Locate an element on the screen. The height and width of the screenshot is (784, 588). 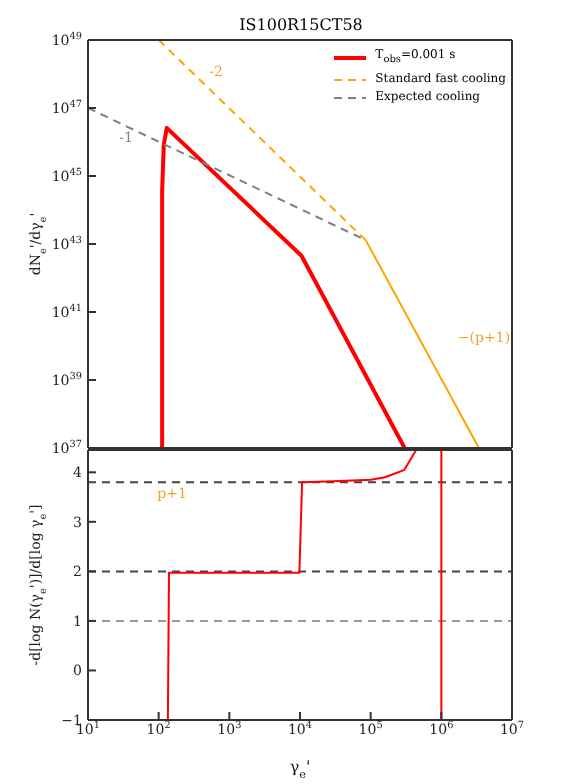
chart-title: IS100R15CT58 is located at coordinates (301, 25).